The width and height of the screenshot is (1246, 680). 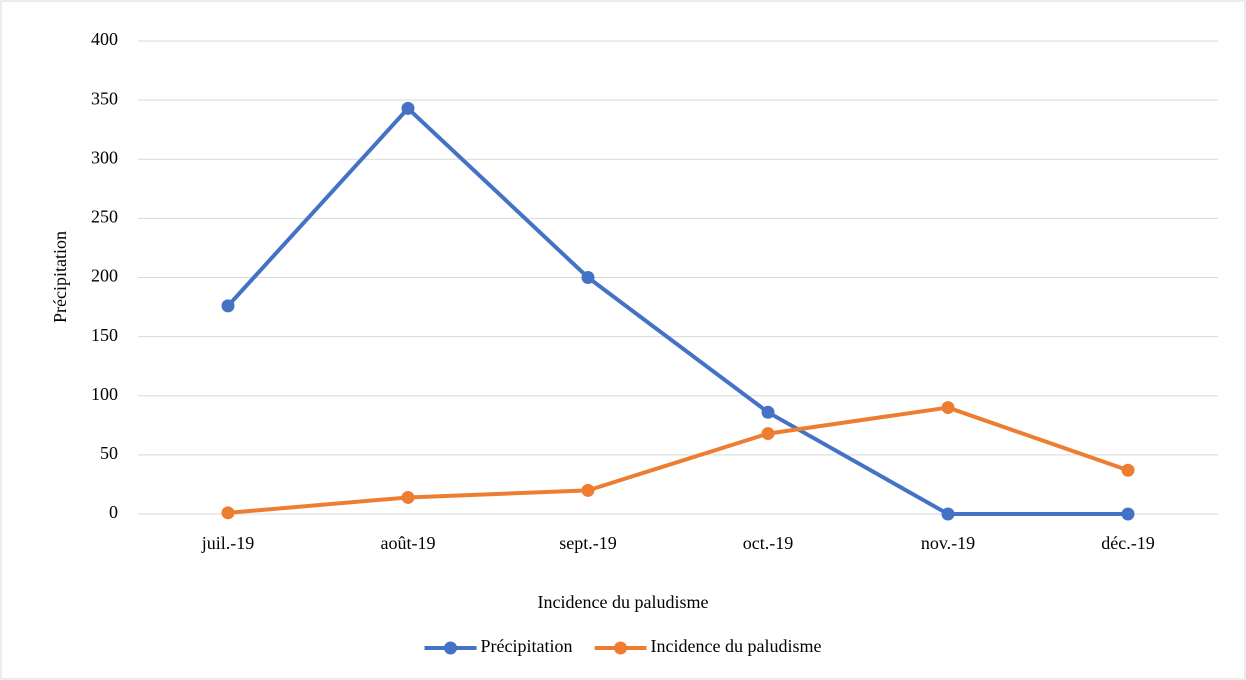 I want to click on x-tick-label: juil.-19, so click(x=228, y=543).